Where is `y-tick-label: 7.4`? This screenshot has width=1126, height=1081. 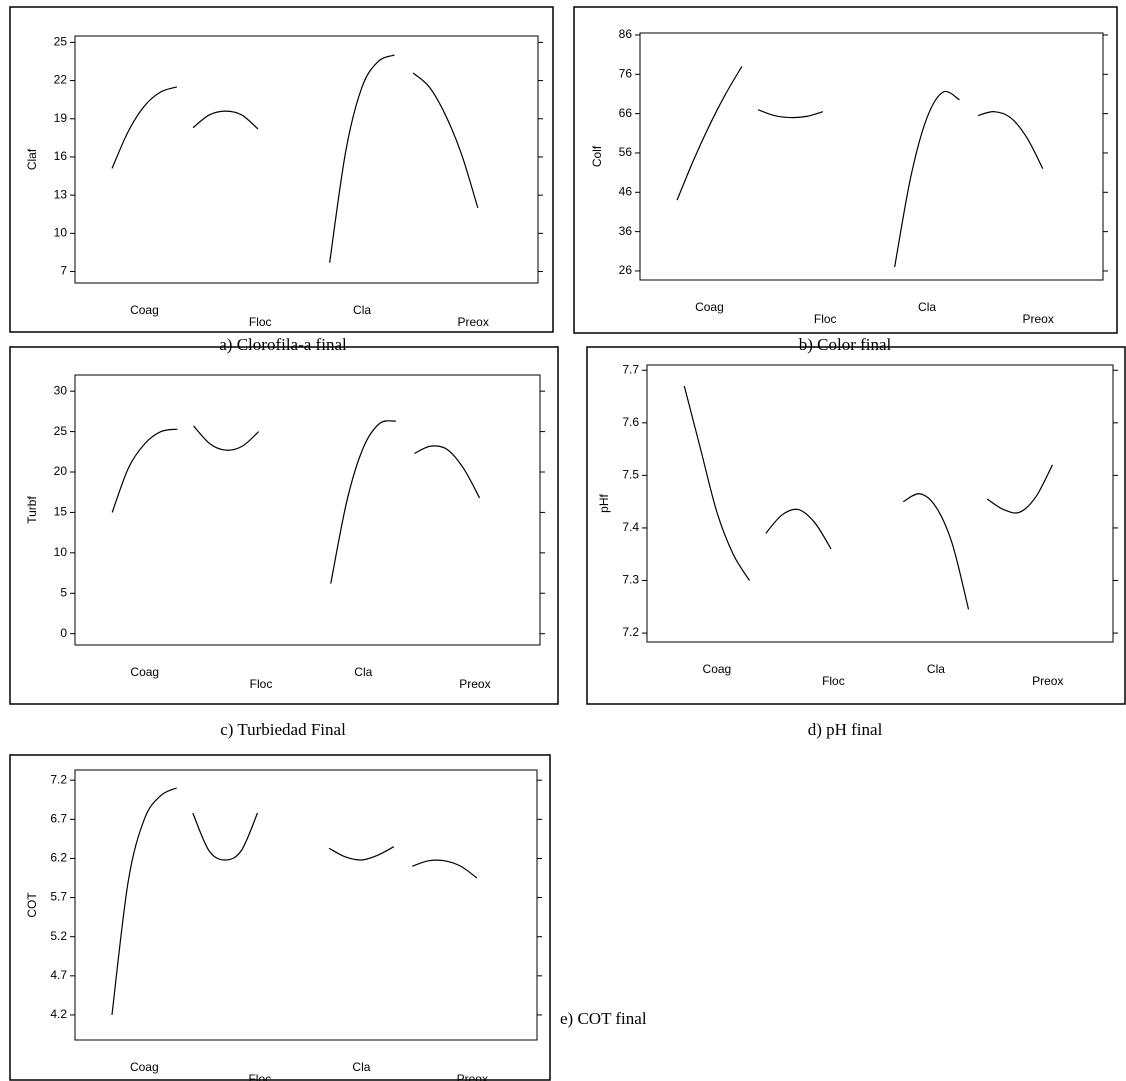 y-tick-label: 7.4 is located at coordinates (630, 527).